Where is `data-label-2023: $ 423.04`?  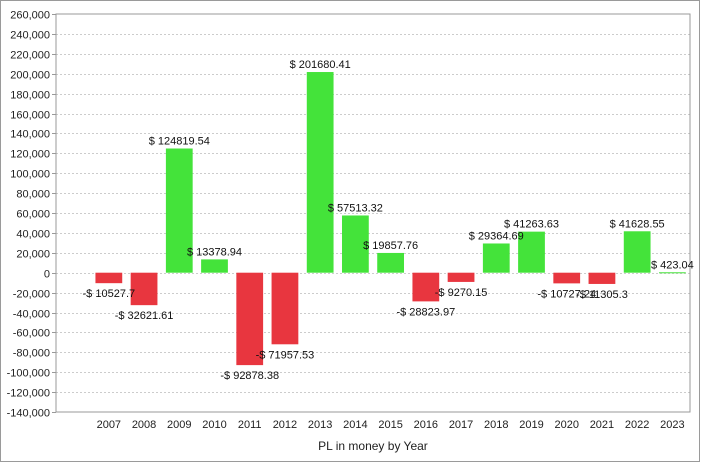 data-label-2023: $ 423.04 is located at coordinates (672, 265).